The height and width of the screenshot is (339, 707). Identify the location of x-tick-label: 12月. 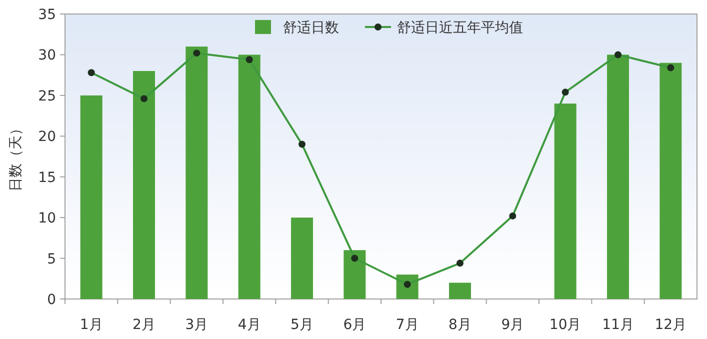
(670, 325).